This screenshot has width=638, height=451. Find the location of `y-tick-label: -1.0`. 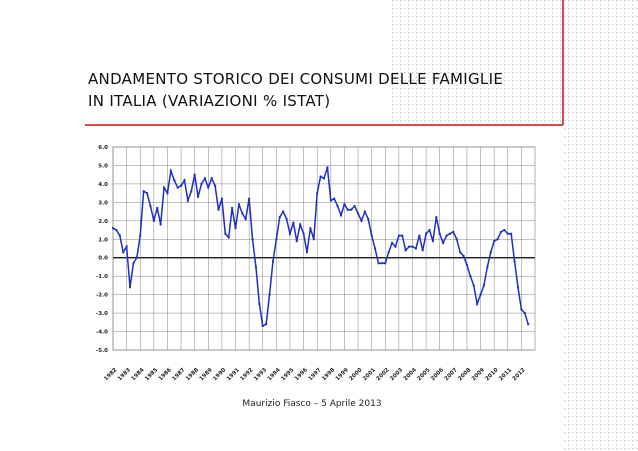

y-tick-label: -1.0 is located at coordinates (102, 277).